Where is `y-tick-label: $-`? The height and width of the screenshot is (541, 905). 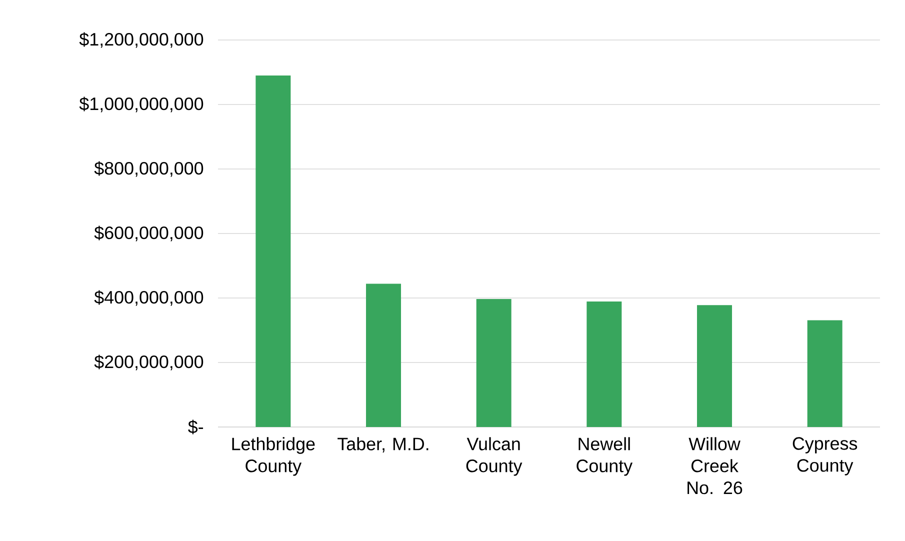
y-tick-label: $- is located at coordinates (196, 427).